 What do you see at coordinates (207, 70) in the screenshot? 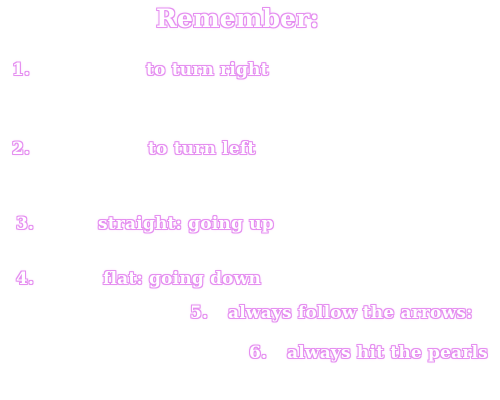
I see `item-1-text: to turn right` at bounding box center [207, 70].